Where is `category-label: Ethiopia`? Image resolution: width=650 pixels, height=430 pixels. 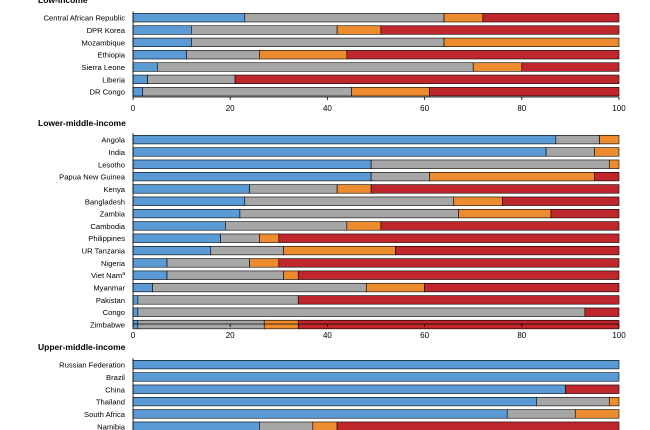
category-label: Ethiopia is located at coordinates (112, 55).